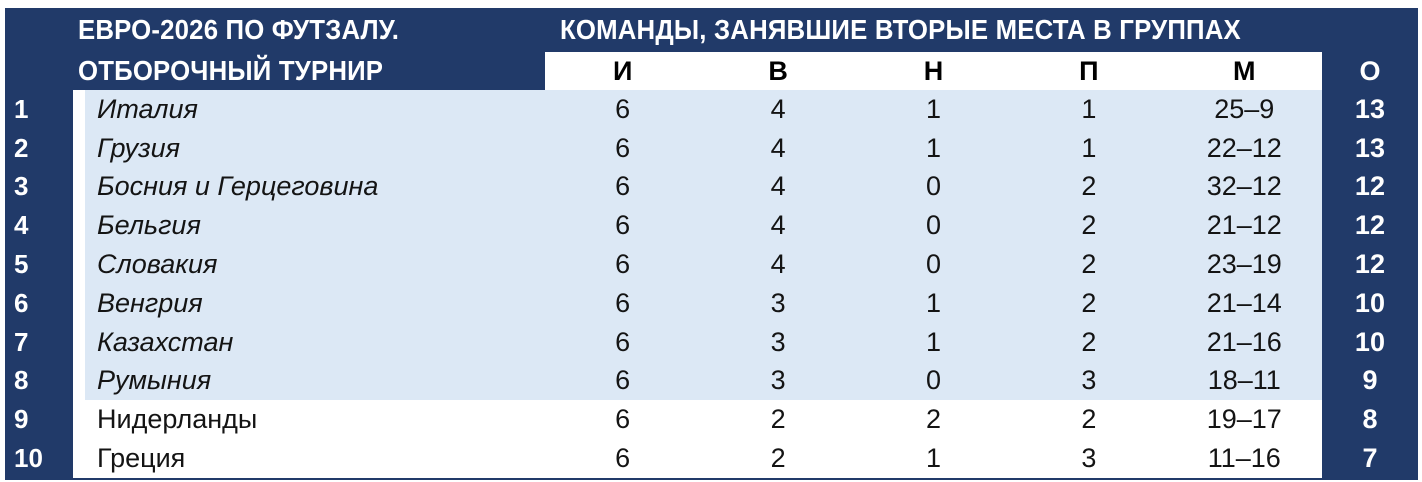 The height and width of the screenshot is (482, 1422). Describe the element at coordinates (315, 226) in the screenshot. I see `team-cell: Бельгия` at that location.